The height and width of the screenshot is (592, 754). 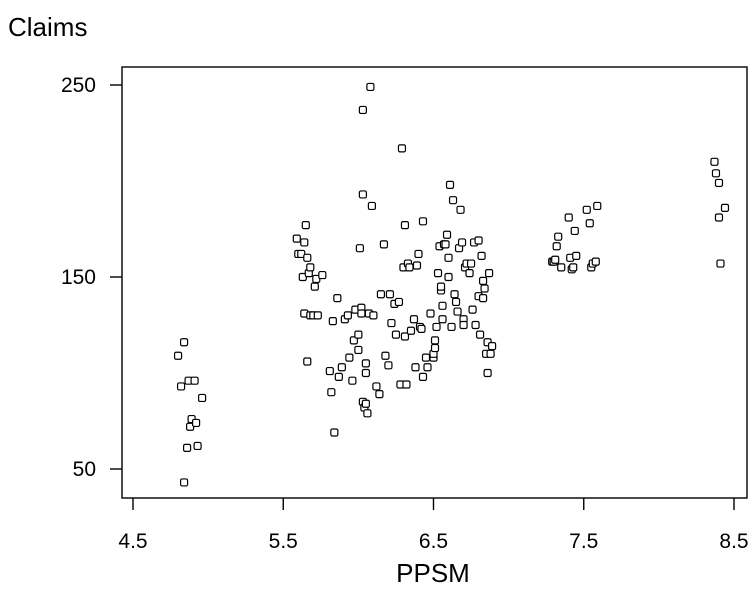 I want to click on y-tick-label: 50, so click(x=84, y=469).